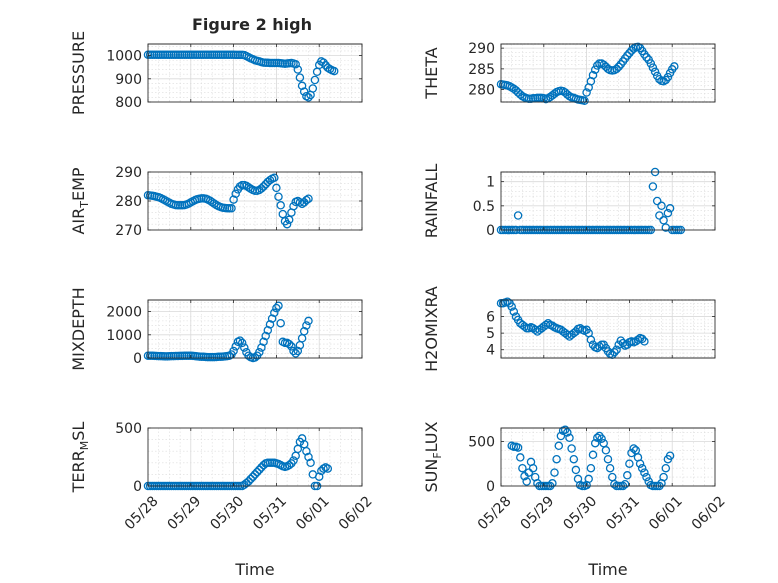 This screenshot has height=583, width=778. What do you see at coordinates (128, 231) in the screenshot?
I see `y-tick-label: 270` at bounding box center [128, 231].